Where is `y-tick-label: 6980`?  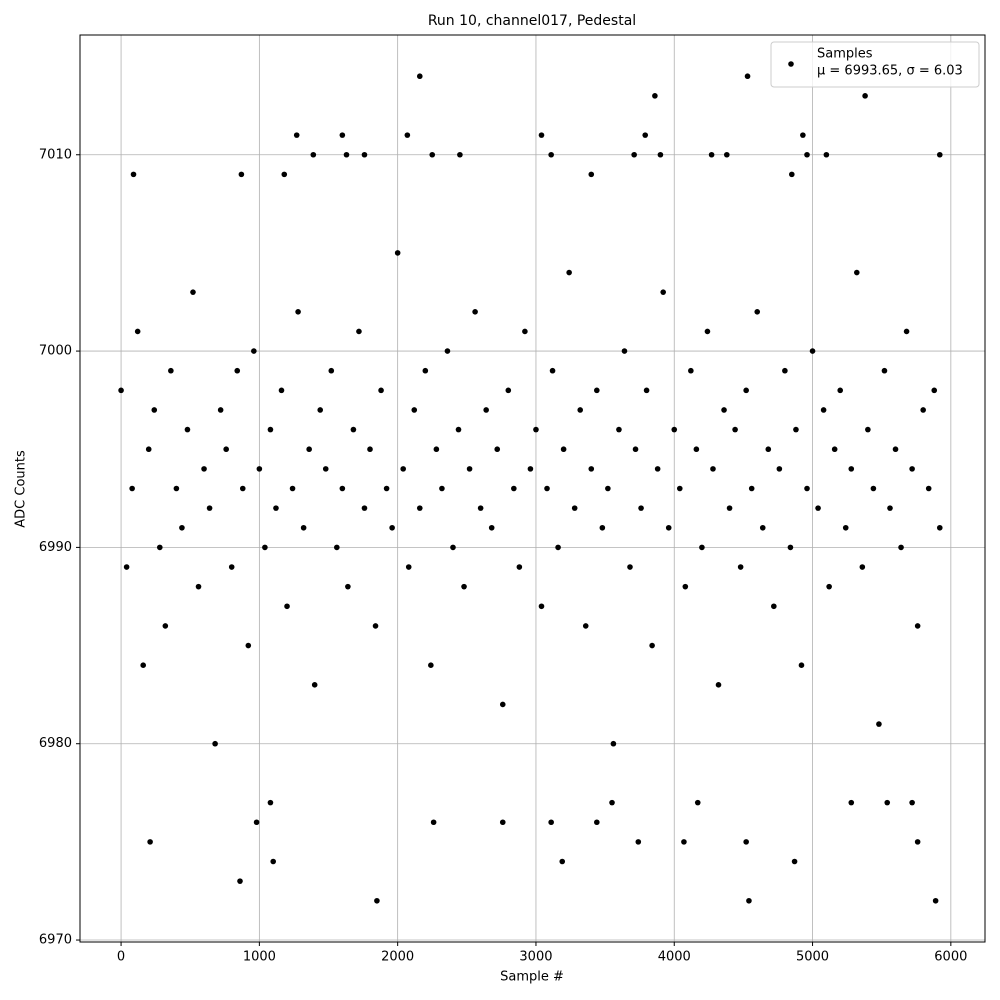 y-tick-label: 6980 is located at coordinates (55, 743).